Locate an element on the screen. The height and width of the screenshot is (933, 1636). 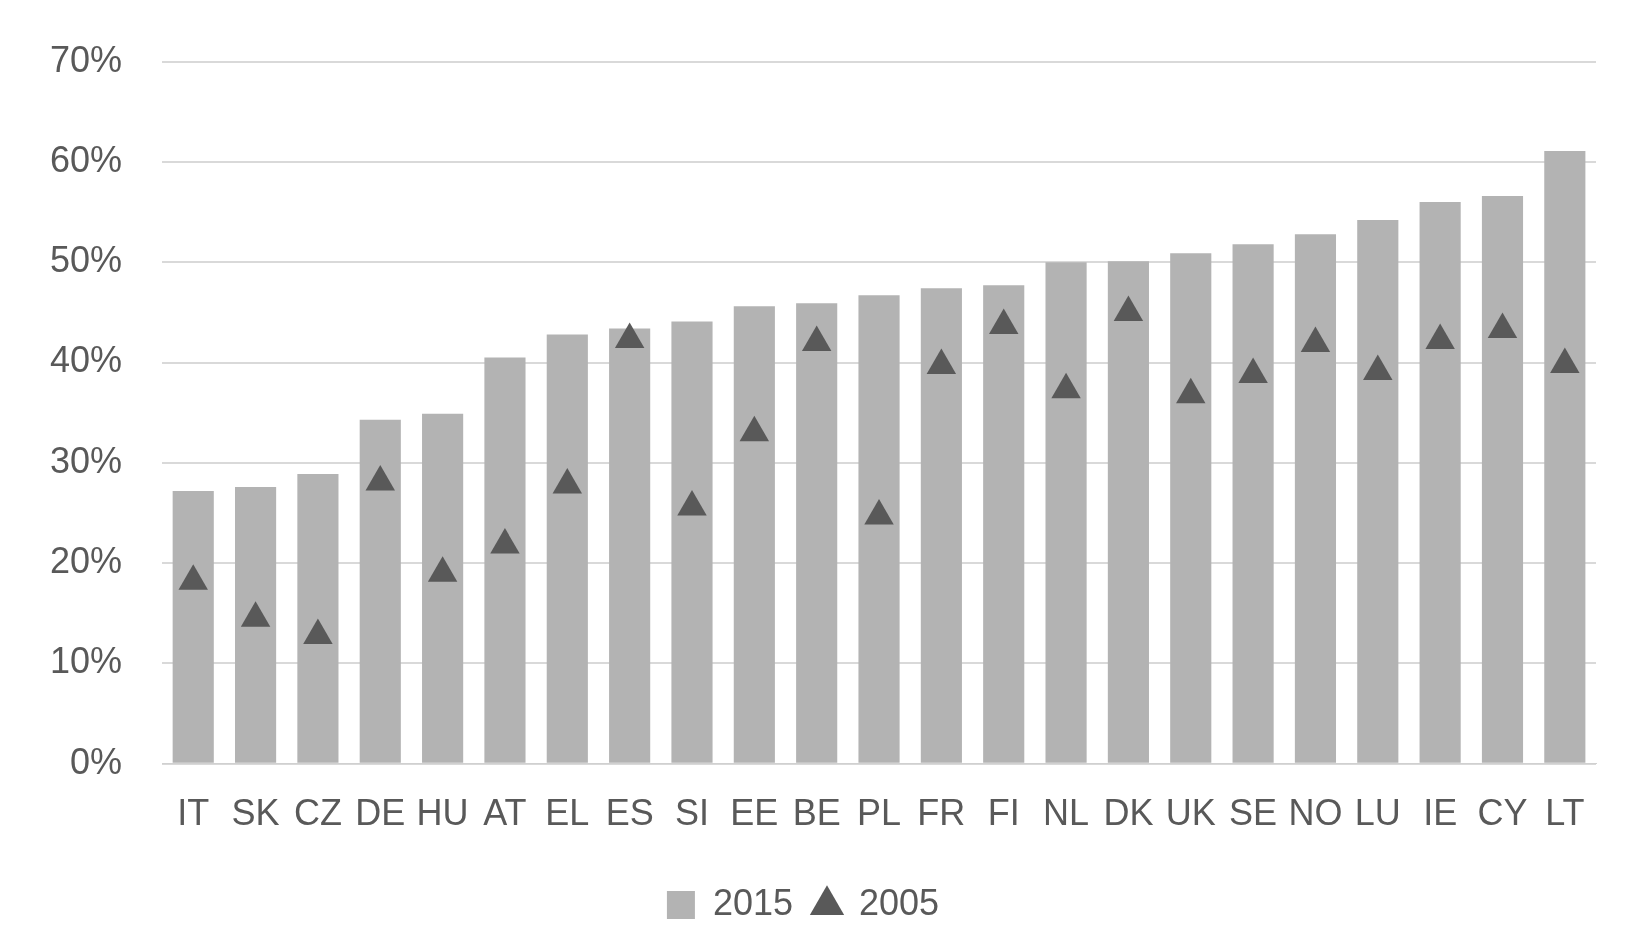
y-tick-label: 20% is located at coordinates (86, 561).